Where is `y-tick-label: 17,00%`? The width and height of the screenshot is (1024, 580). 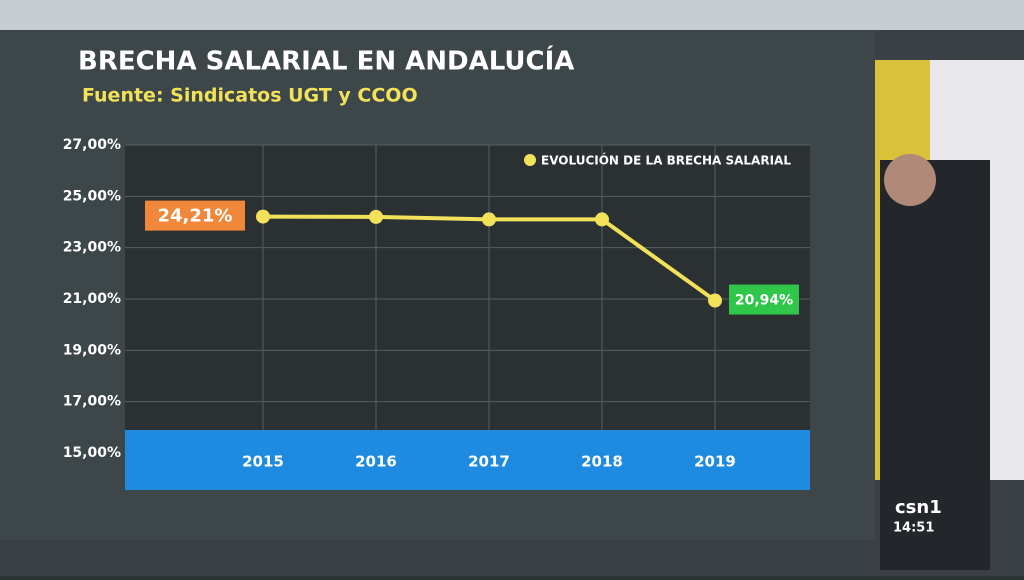 y-tick-label: 17,00% is located at coordinates (92, 402).